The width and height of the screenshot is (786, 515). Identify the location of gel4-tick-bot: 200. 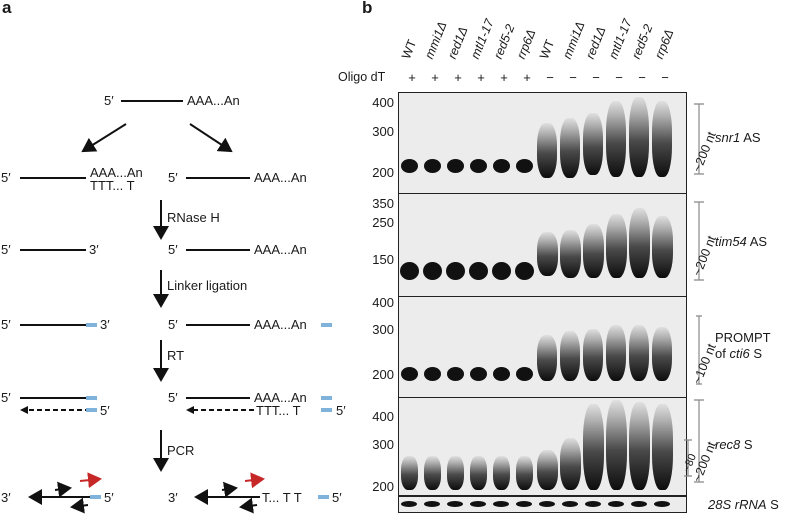
(383, 486).